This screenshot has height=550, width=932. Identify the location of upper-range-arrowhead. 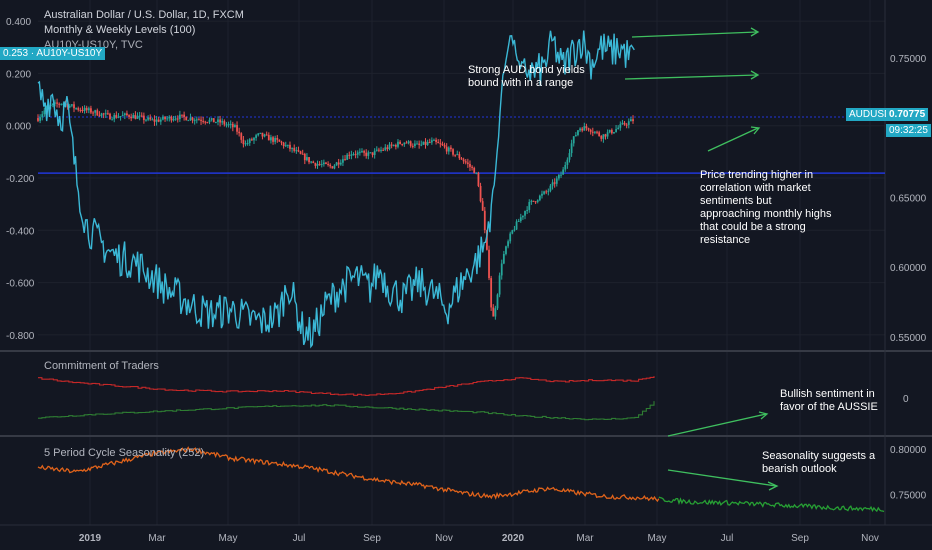
(755, 32).